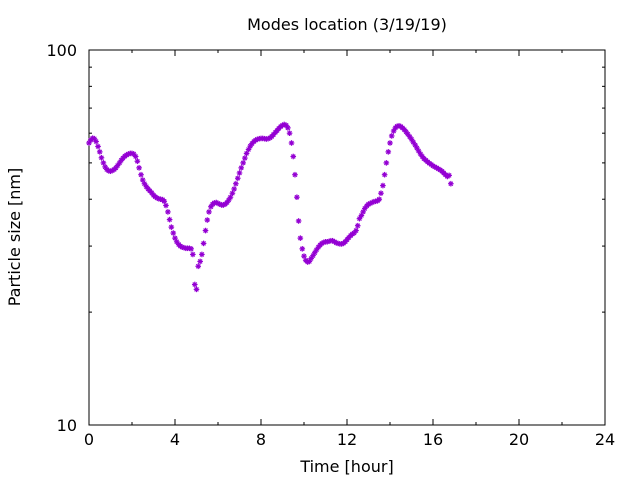  Describe the element at coordinates (175, 439) in the screenshot. I see `x-tick-label: 4` at that location.